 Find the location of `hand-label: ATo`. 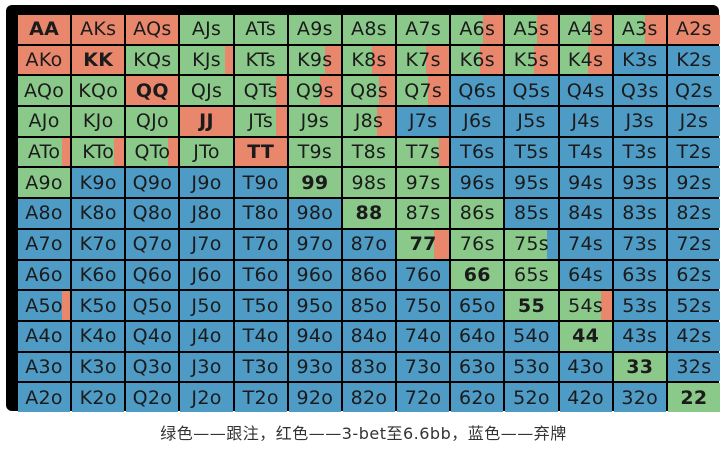

hand-label: ATo is located at coordinates (44, 152).